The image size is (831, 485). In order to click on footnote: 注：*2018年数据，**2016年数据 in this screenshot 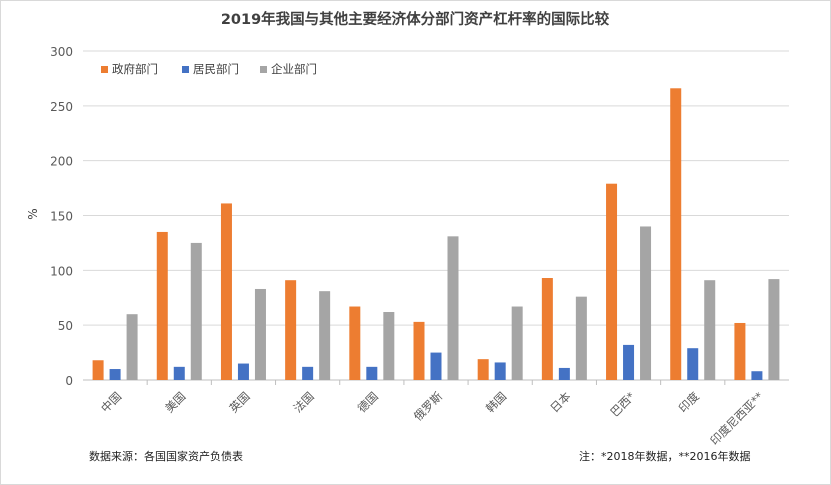, I will do `click(665, 456)`.